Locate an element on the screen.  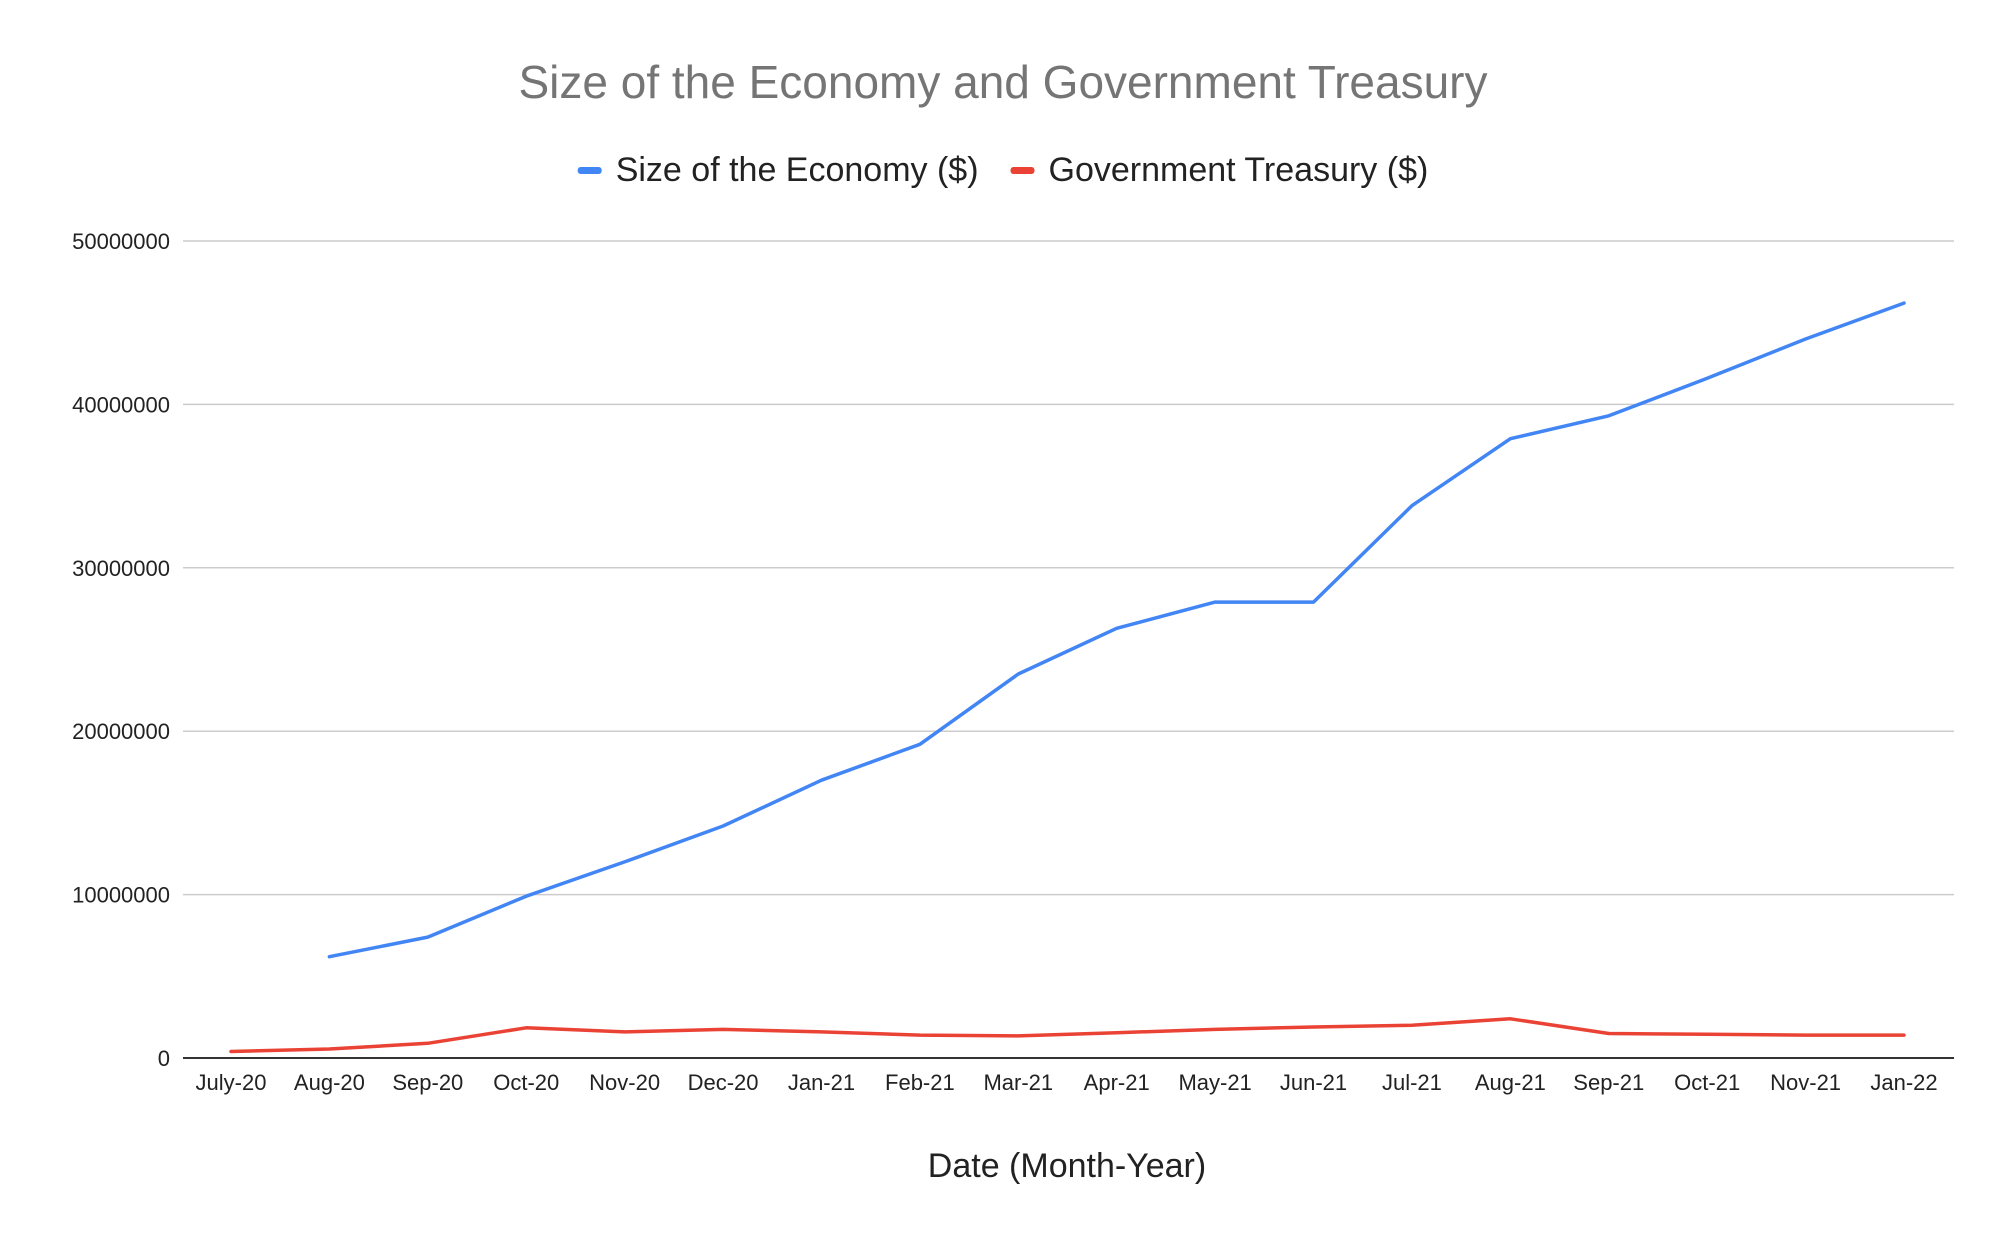
x-tick-label: Aug-20 is located at coordinates (329, 1082).